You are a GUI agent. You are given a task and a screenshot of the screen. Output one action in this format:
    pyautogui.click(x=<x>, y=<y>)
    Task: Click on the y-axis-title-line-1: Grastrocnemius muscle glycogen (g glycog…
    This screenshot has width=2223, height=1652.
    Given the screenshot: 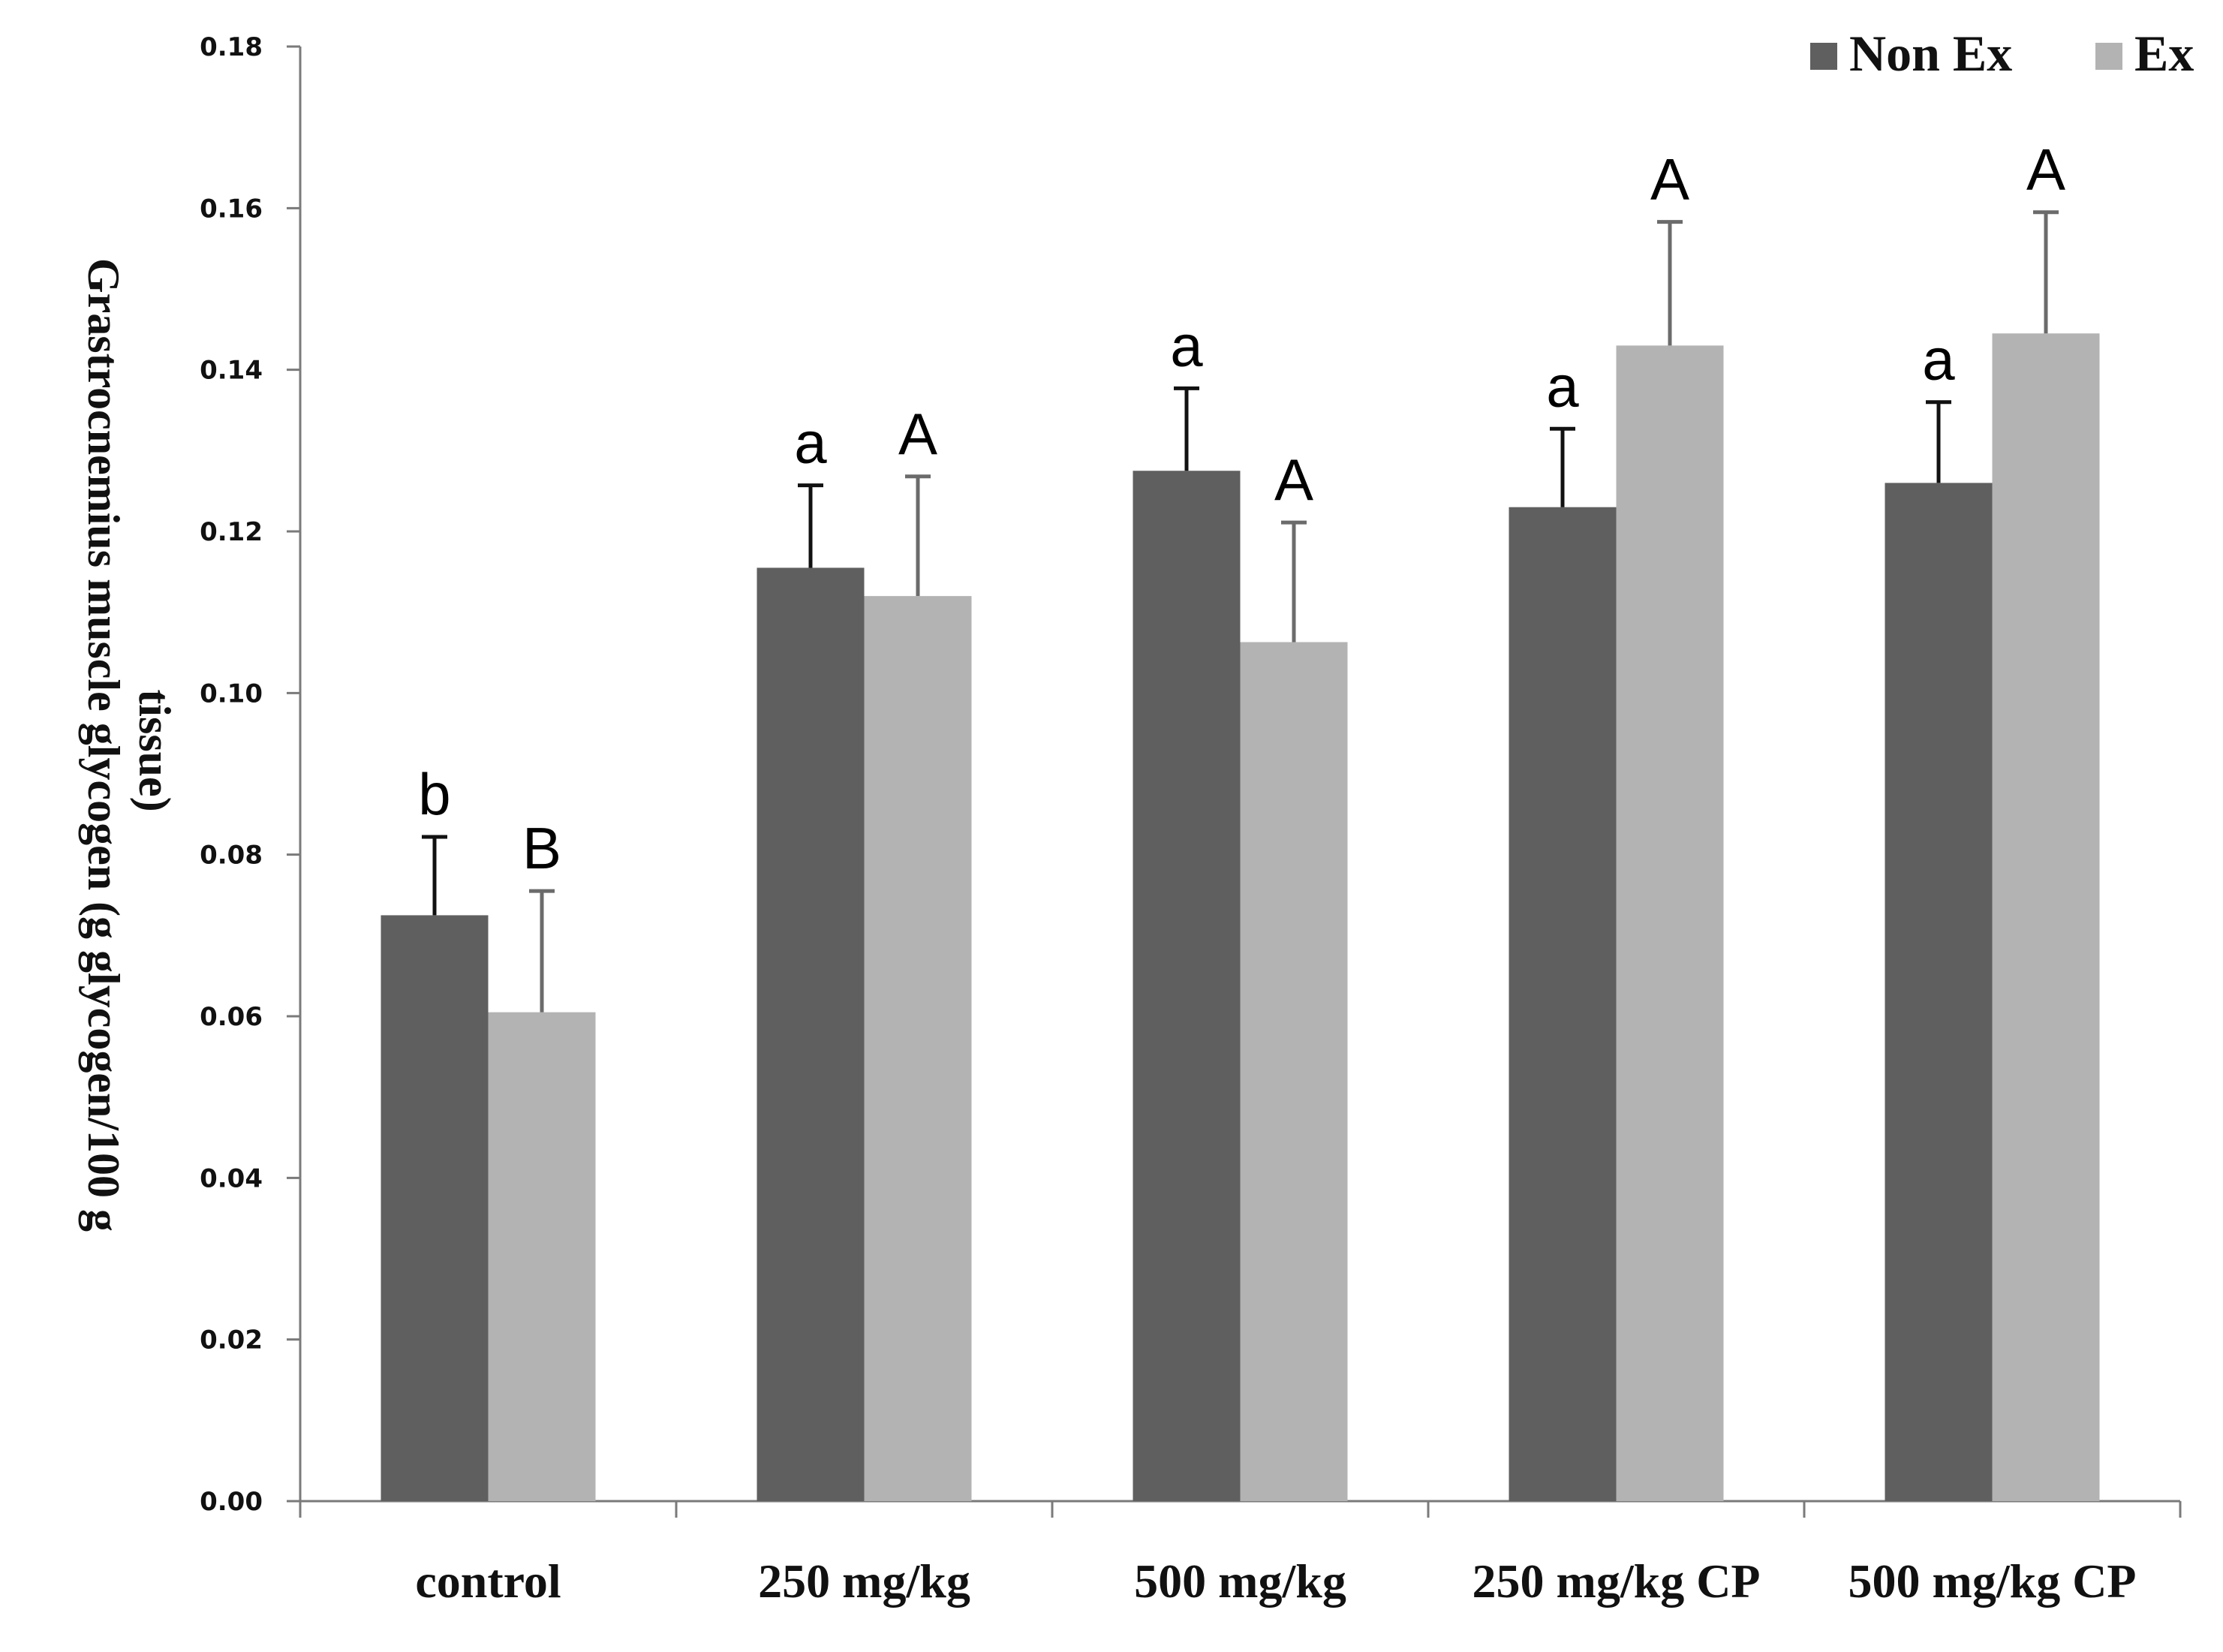 What is the action you would take?
    pyautogui.click(x=103, y=745)
    